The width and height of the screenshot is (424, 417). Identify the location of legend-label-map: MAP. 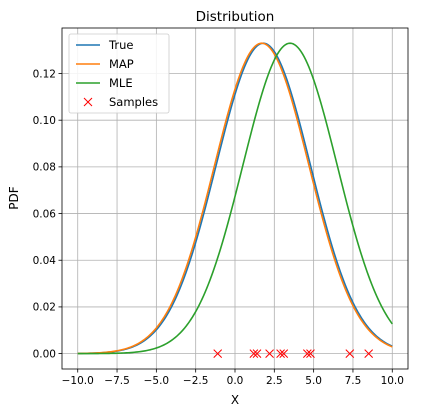
(121, 64).